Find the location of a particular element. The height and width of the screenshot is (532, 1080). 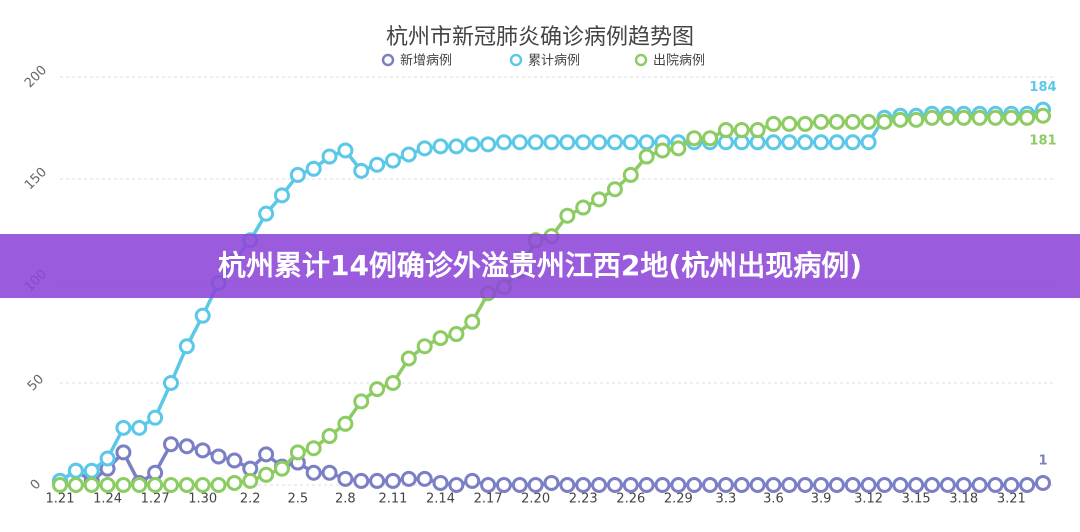

x-tick-label: 2.14 is located at coordinates (440, 499).